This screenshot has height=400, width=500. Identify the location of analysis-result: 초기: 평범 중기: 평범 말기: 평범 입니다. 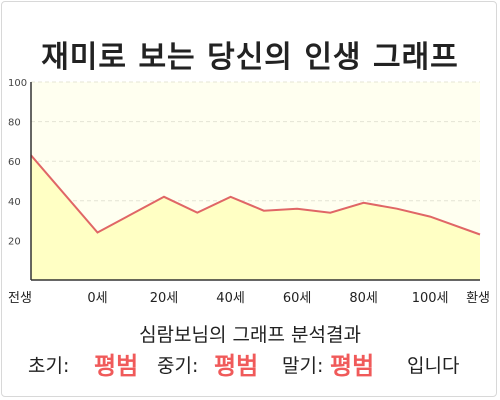
(250, 363).